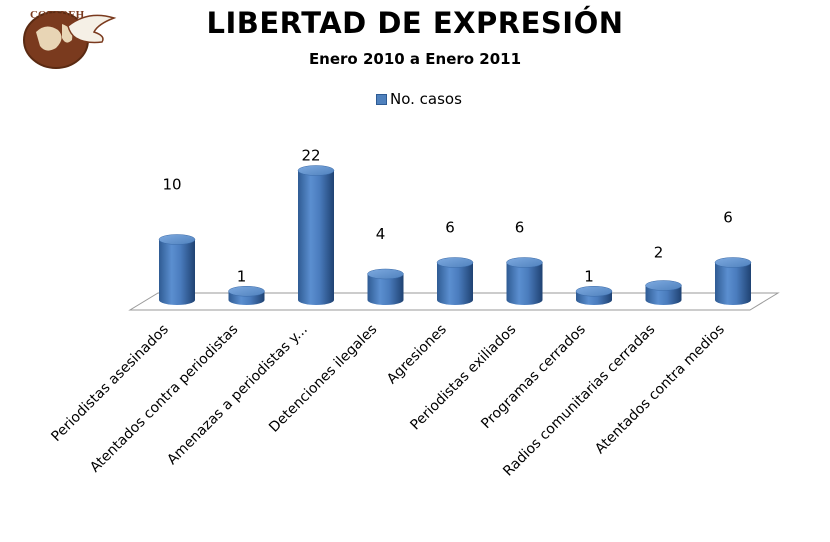 Image resolution: width=830 pixels, height=542 pixels. Describe the element at coordinates (381, 234) in the screenshot. I see `data-label: 4` at that location.